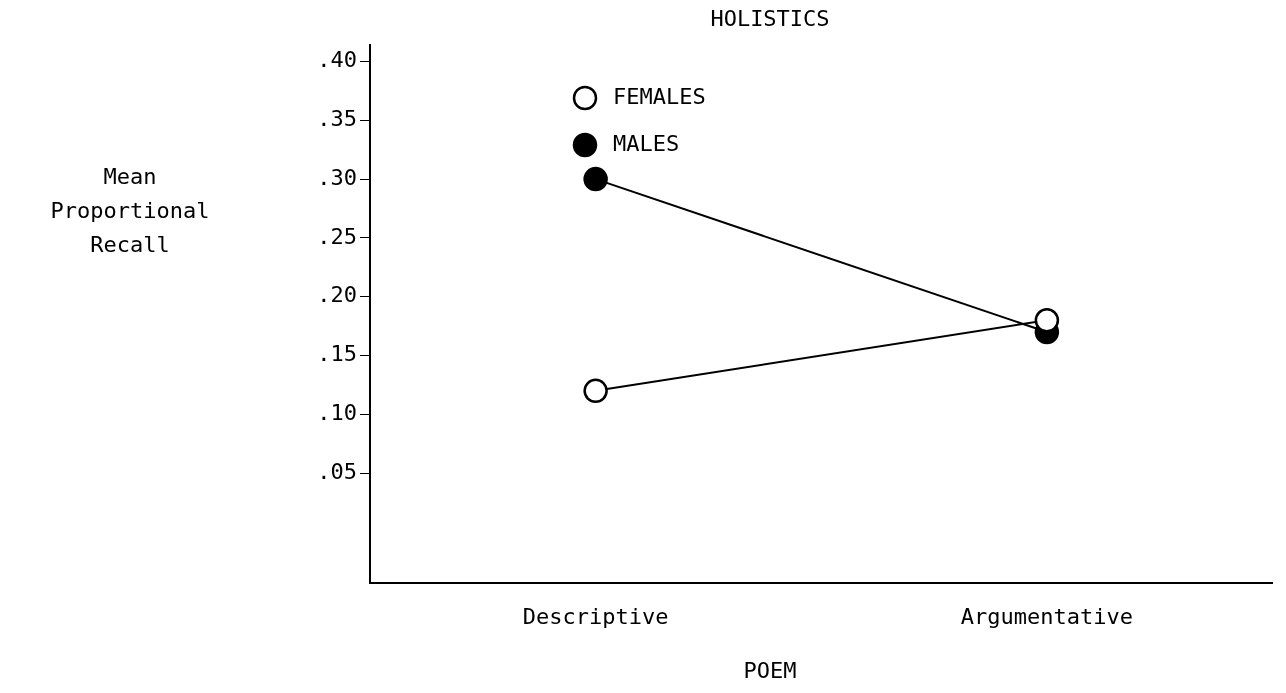 The image size is (1286, 693). What do you see at coordinates (130, 211) in the screenshot?
I see `y-axis-title: Mean Proportional Recall` at bounding box center [130, 211].